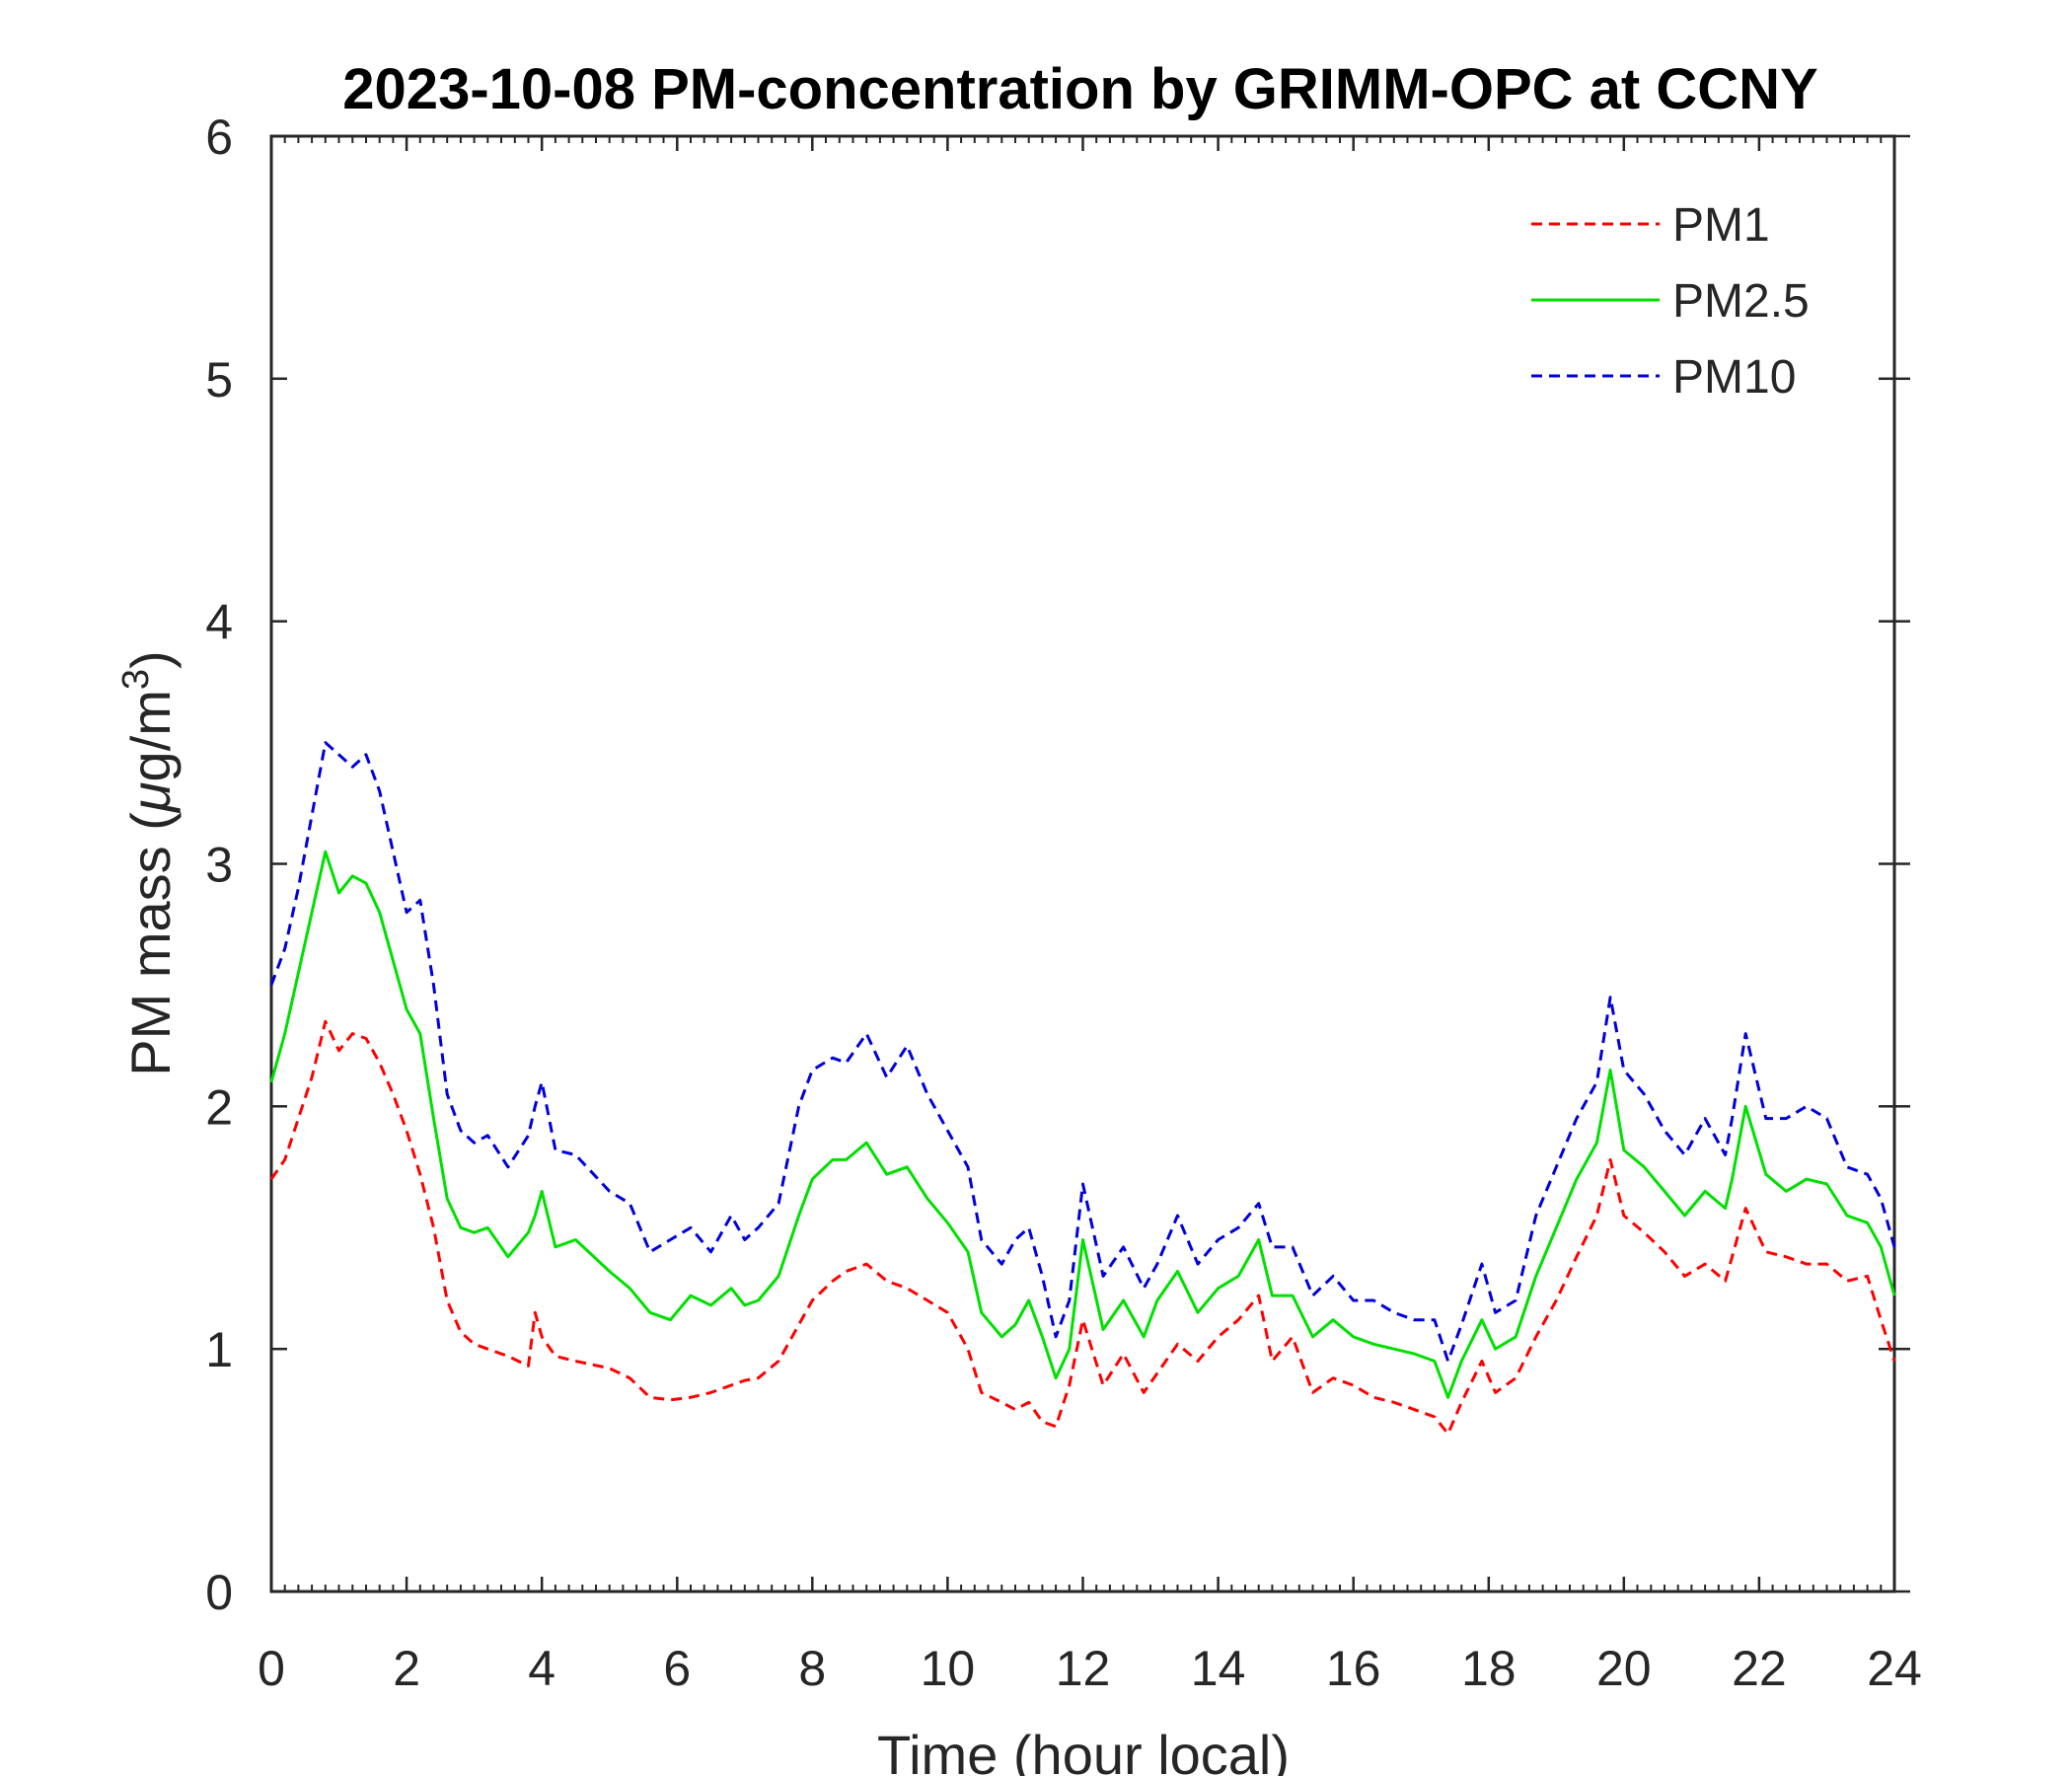 Image resolution: width=2072 pixels, height=1776 pixels. What do you see at coordinates (1895, 1669) in the screenshot?
I see `x-tick-label: 24` at bounding box center [1895, 1669].